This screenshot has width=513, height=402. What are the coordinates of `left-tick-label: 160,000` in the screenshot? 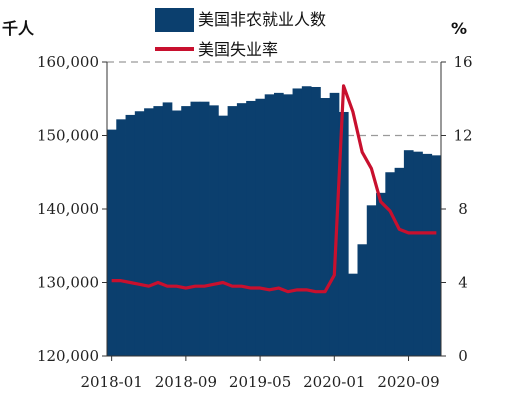 It's located at (68, 62).